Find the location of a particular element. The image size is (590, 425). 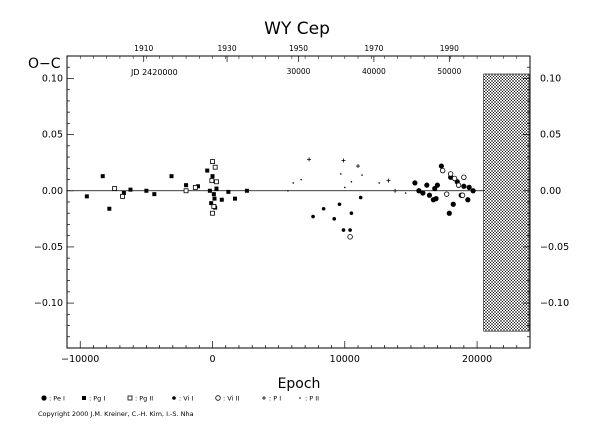

x-tick-label: −10000 is located at coordinates (80, 359).